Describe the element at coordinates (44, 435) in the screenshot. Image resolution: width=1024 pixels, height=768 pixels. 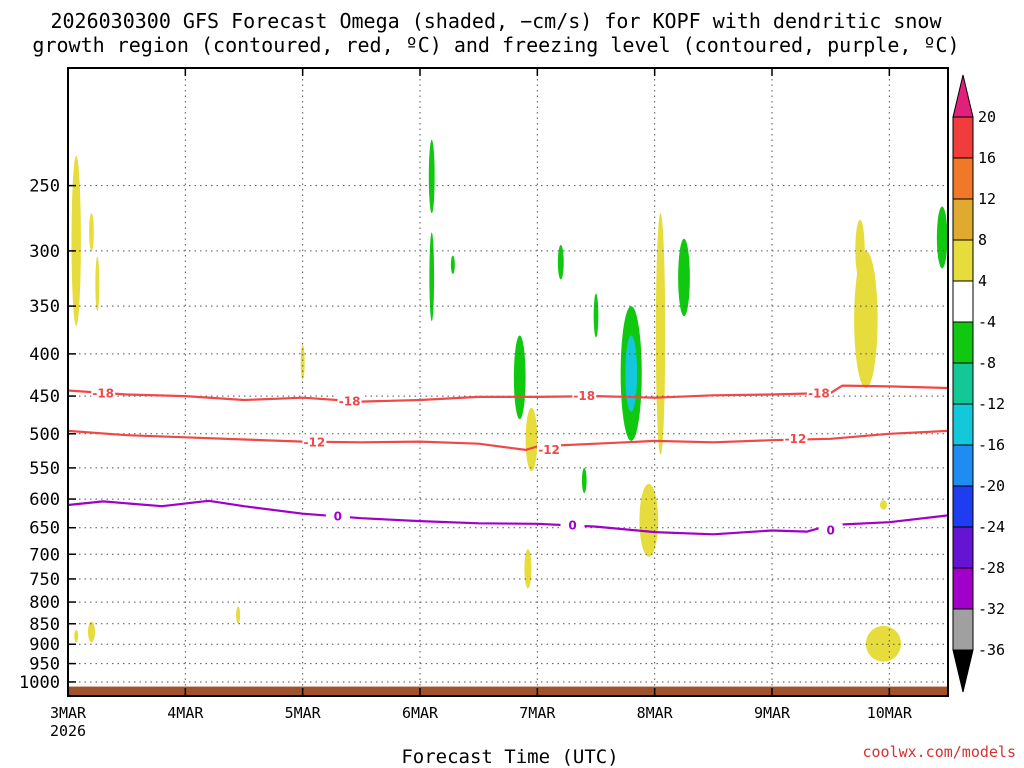
I see `y-tick-label: 500` at that location.